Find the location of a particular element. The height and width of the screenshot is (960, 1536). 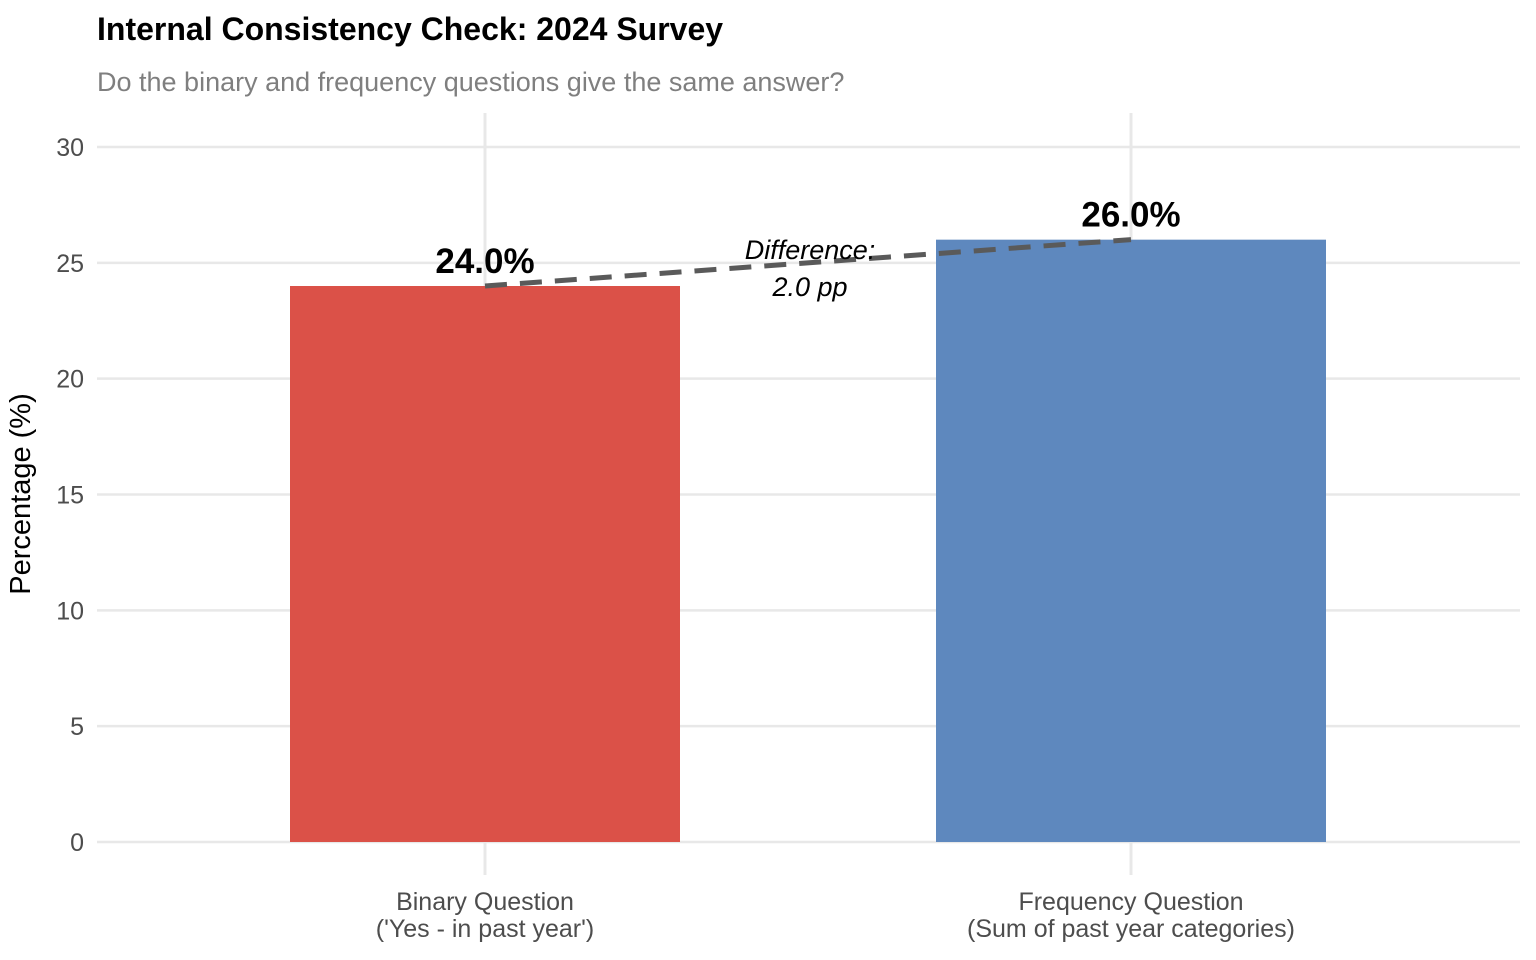

difference-connector is located at coordinates (808, 263).